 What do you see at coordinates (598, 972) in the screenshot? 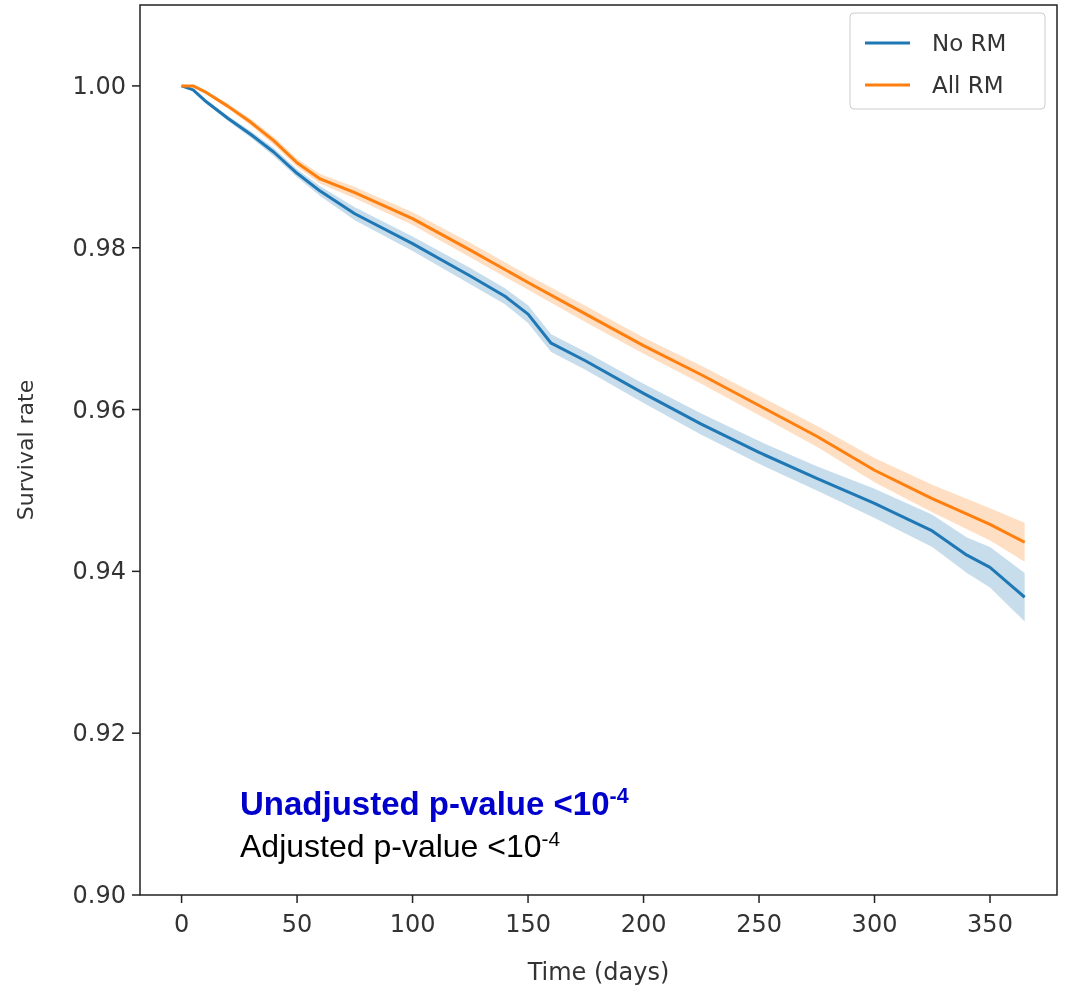
I see `x-axis-title: Time (days)` at bounding box center [598, 972].